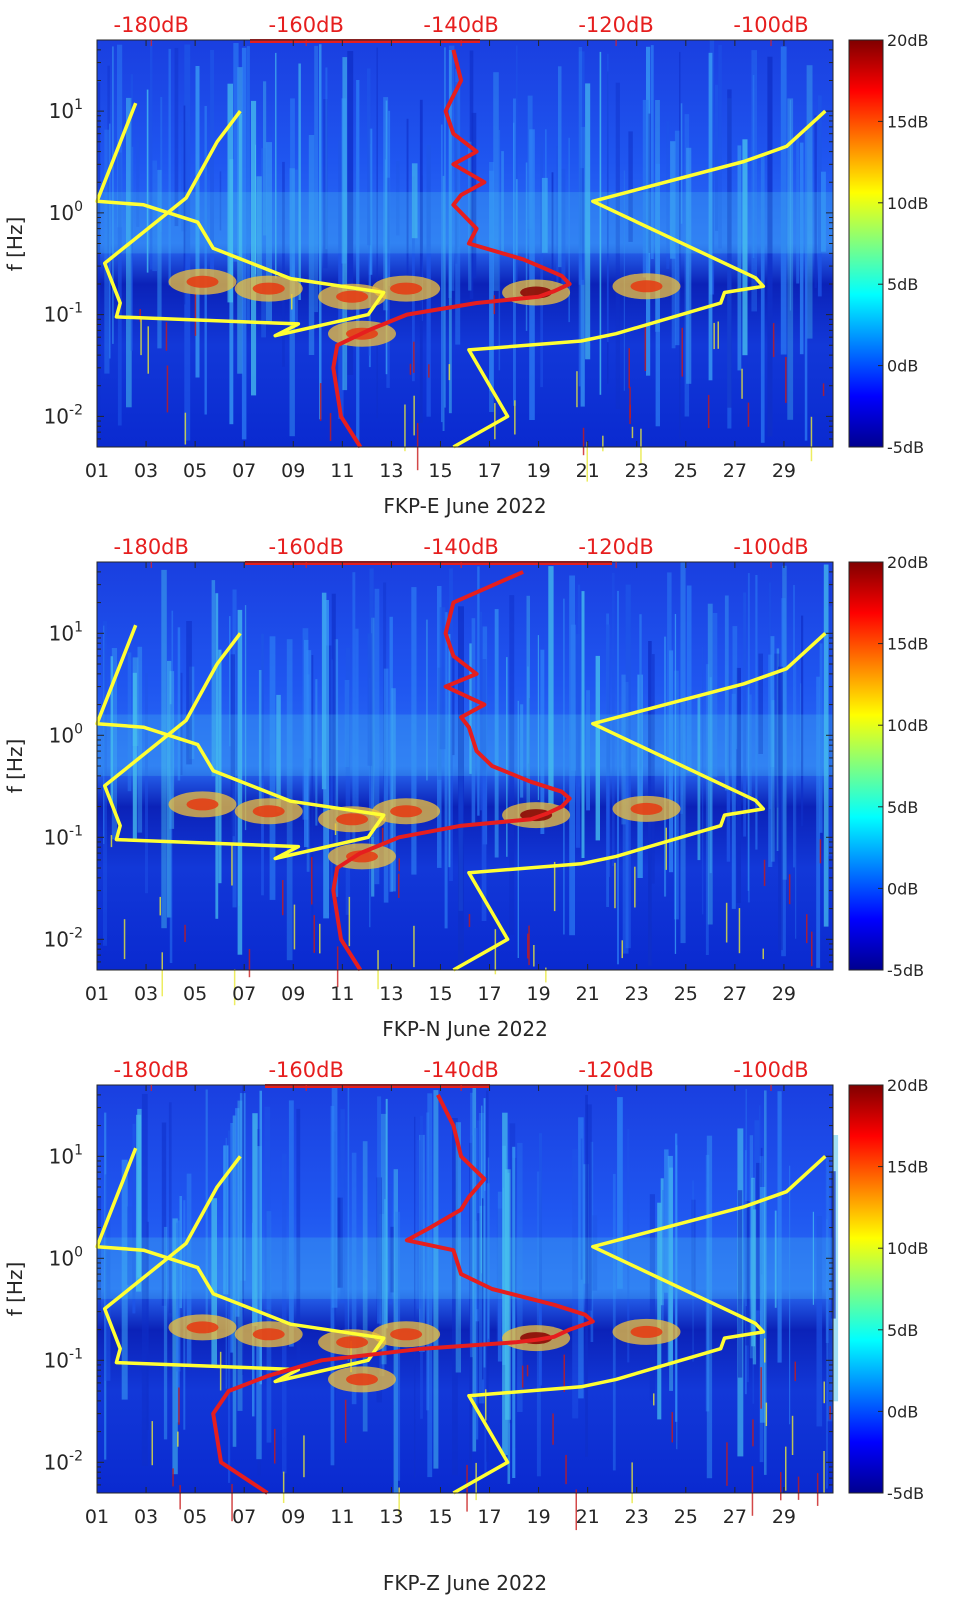 The width and height of the screenshot is (962, 1599). Describe the element at coordinates (342, 1517) in the screenshot. I see `x-tick-label: 11` at that location.